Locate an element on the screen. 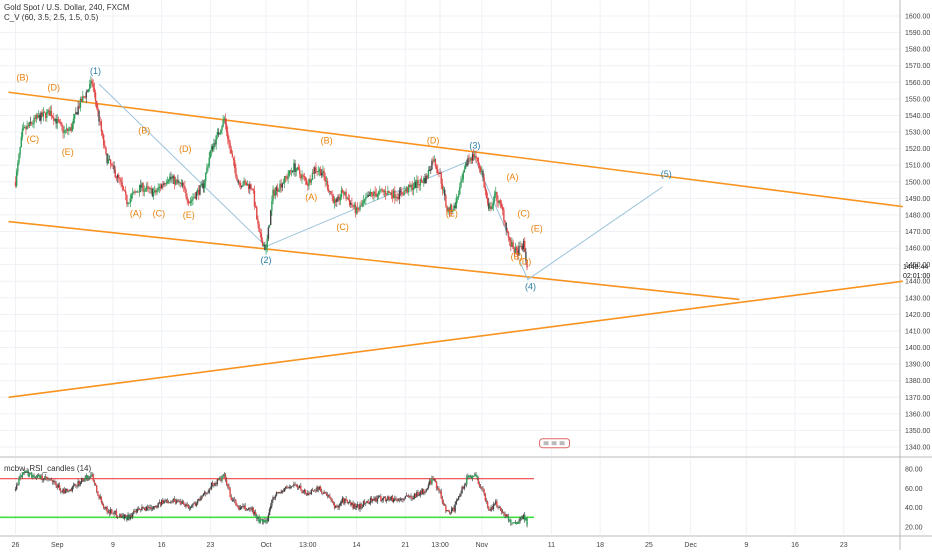 The height and width of the screenshot is (555, 932). wave-label: (A) is located at coordinates (136, 214).